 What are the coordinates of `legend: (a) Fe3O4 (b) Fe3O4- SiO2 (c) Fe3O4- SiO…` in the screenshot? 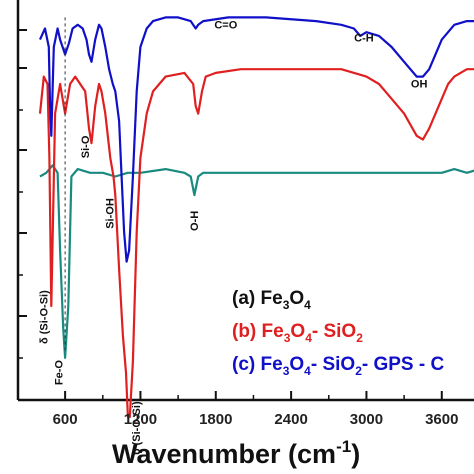 It's located at (338, 333).